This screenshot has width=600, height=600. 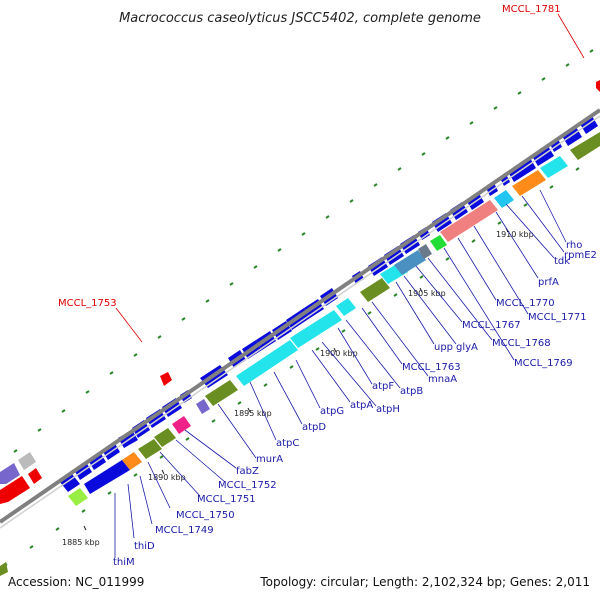 I want to click on accession-label: Accession: NC_011999, so click(x=76, y=582).